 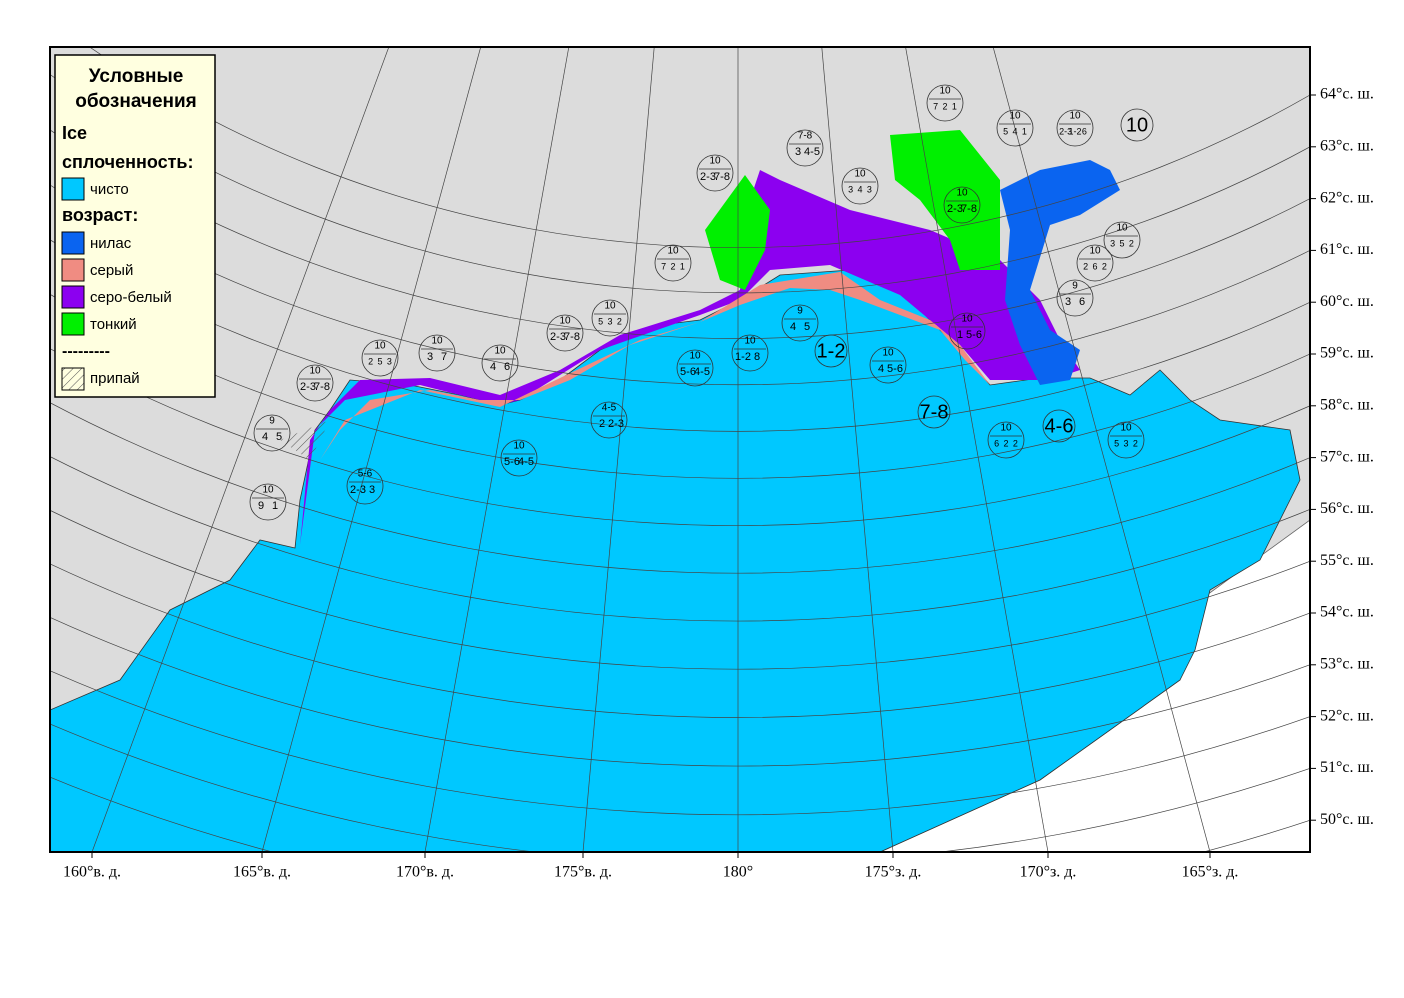 What do you see at coordinates (500, 363) in the screenshot?
I see `egg-code: 10 4 6` at bounding box center [500, 363].